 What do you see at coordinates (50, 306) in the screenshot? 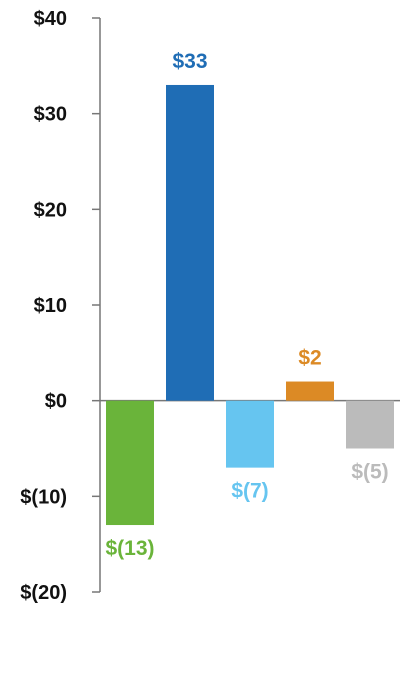
I see `y-tick-label: $10` at bounding box center [50, 306].